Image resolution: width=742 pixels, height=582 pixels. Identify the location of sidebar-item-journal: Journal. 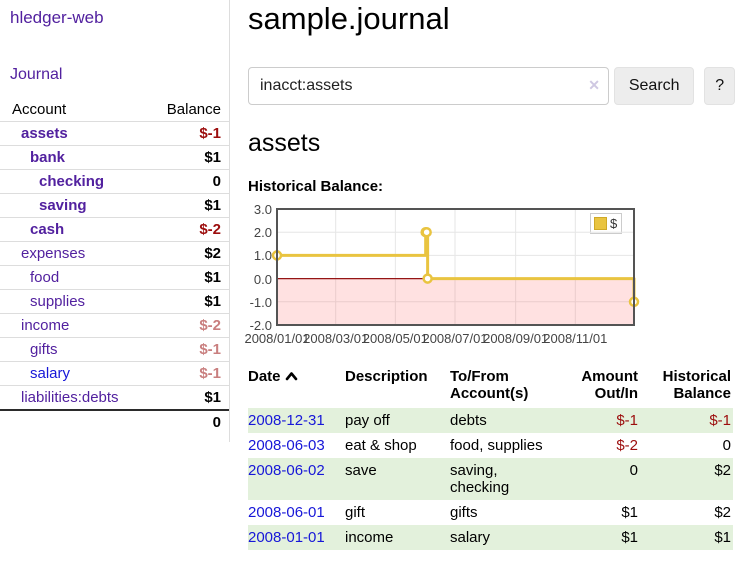
(36, 74).